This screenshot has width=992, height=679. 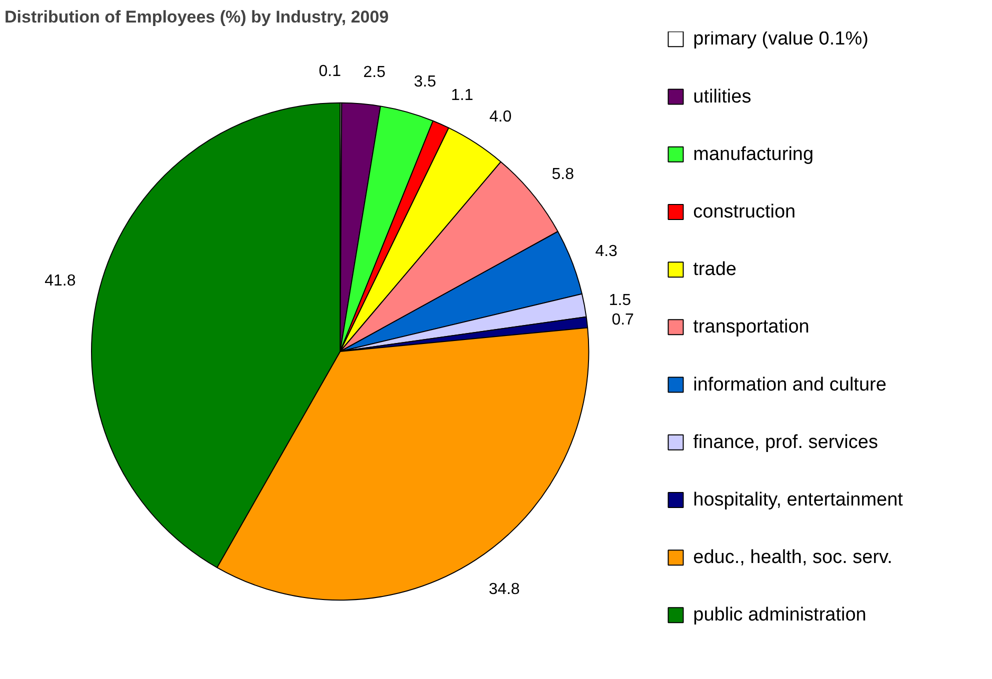 What do you see at coordinates (196, 17) in the screenshot?
I see `chart-title: Distribution of Employees (%) by Industry, 2009` at bounding box center [196, 17].